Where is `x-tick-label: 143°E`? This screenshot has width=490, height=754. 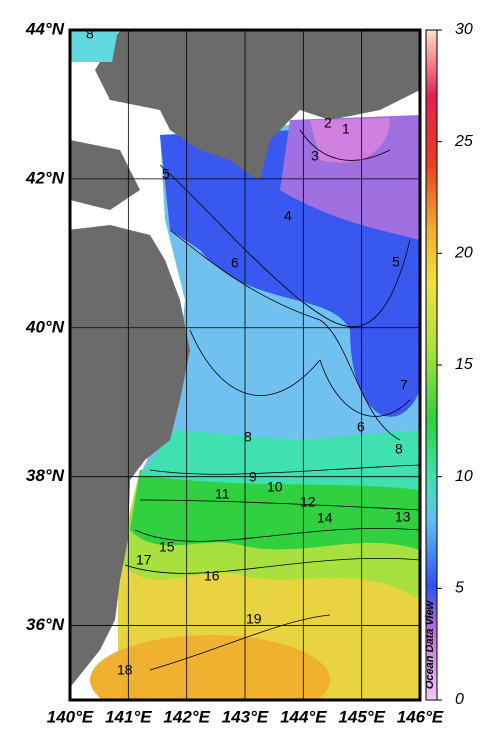
x-tick-label: 143°E is located at coordinates (245, 716).